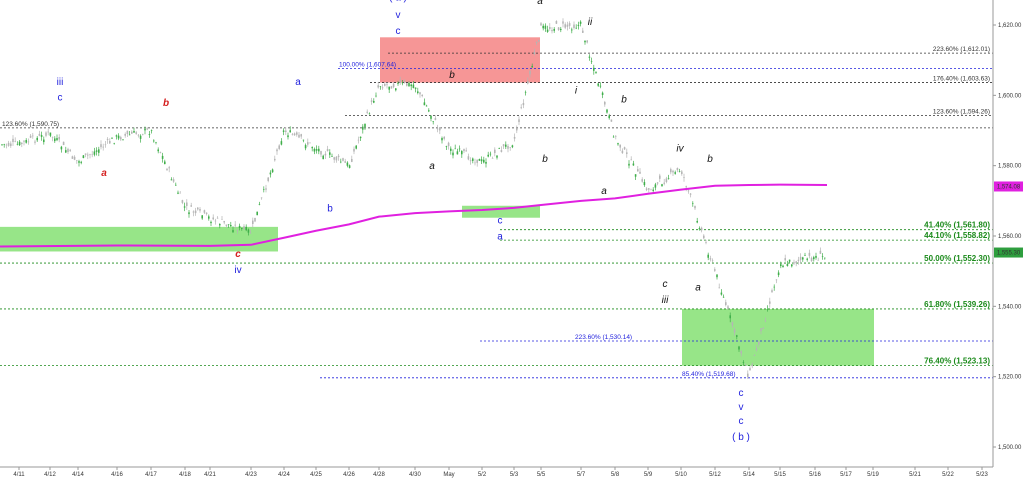 This screenshot has height=479, width=1024. Describe the element at coordinates (590, 22) in the screenshot. I see `wave-label-19: ii` at that location.